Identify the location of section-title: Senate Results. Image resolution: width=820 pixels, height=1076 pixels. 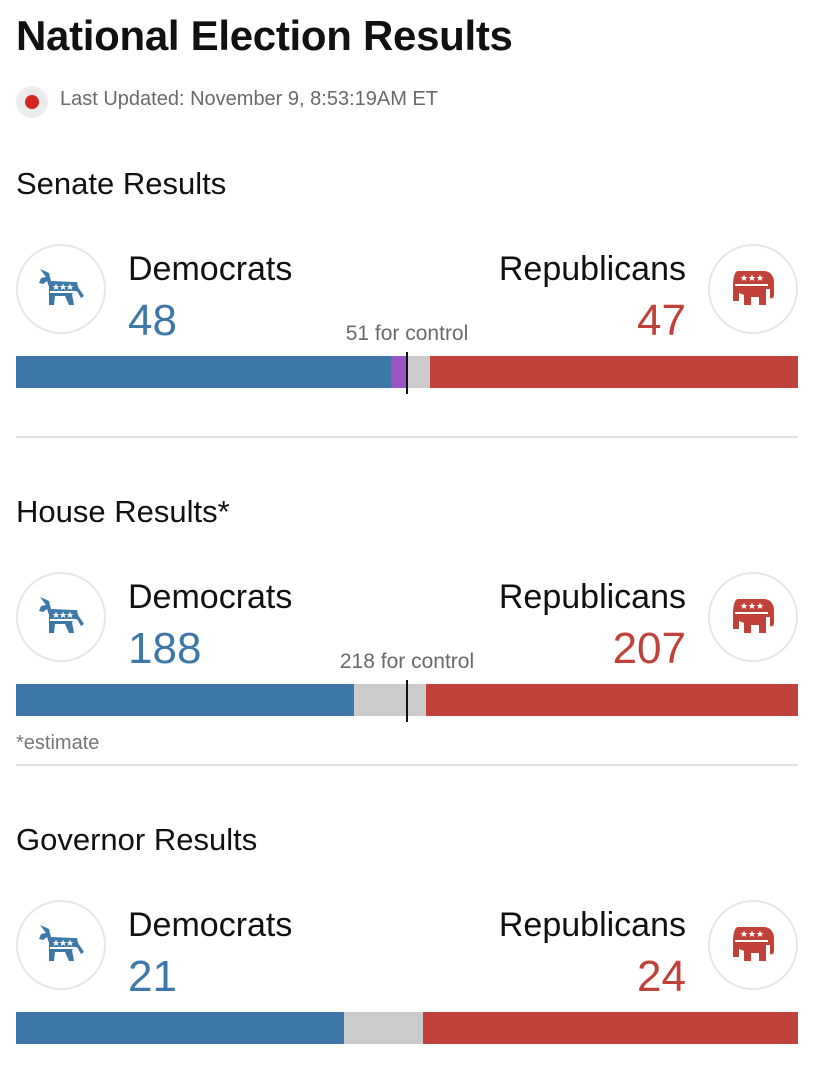
(121, 183).